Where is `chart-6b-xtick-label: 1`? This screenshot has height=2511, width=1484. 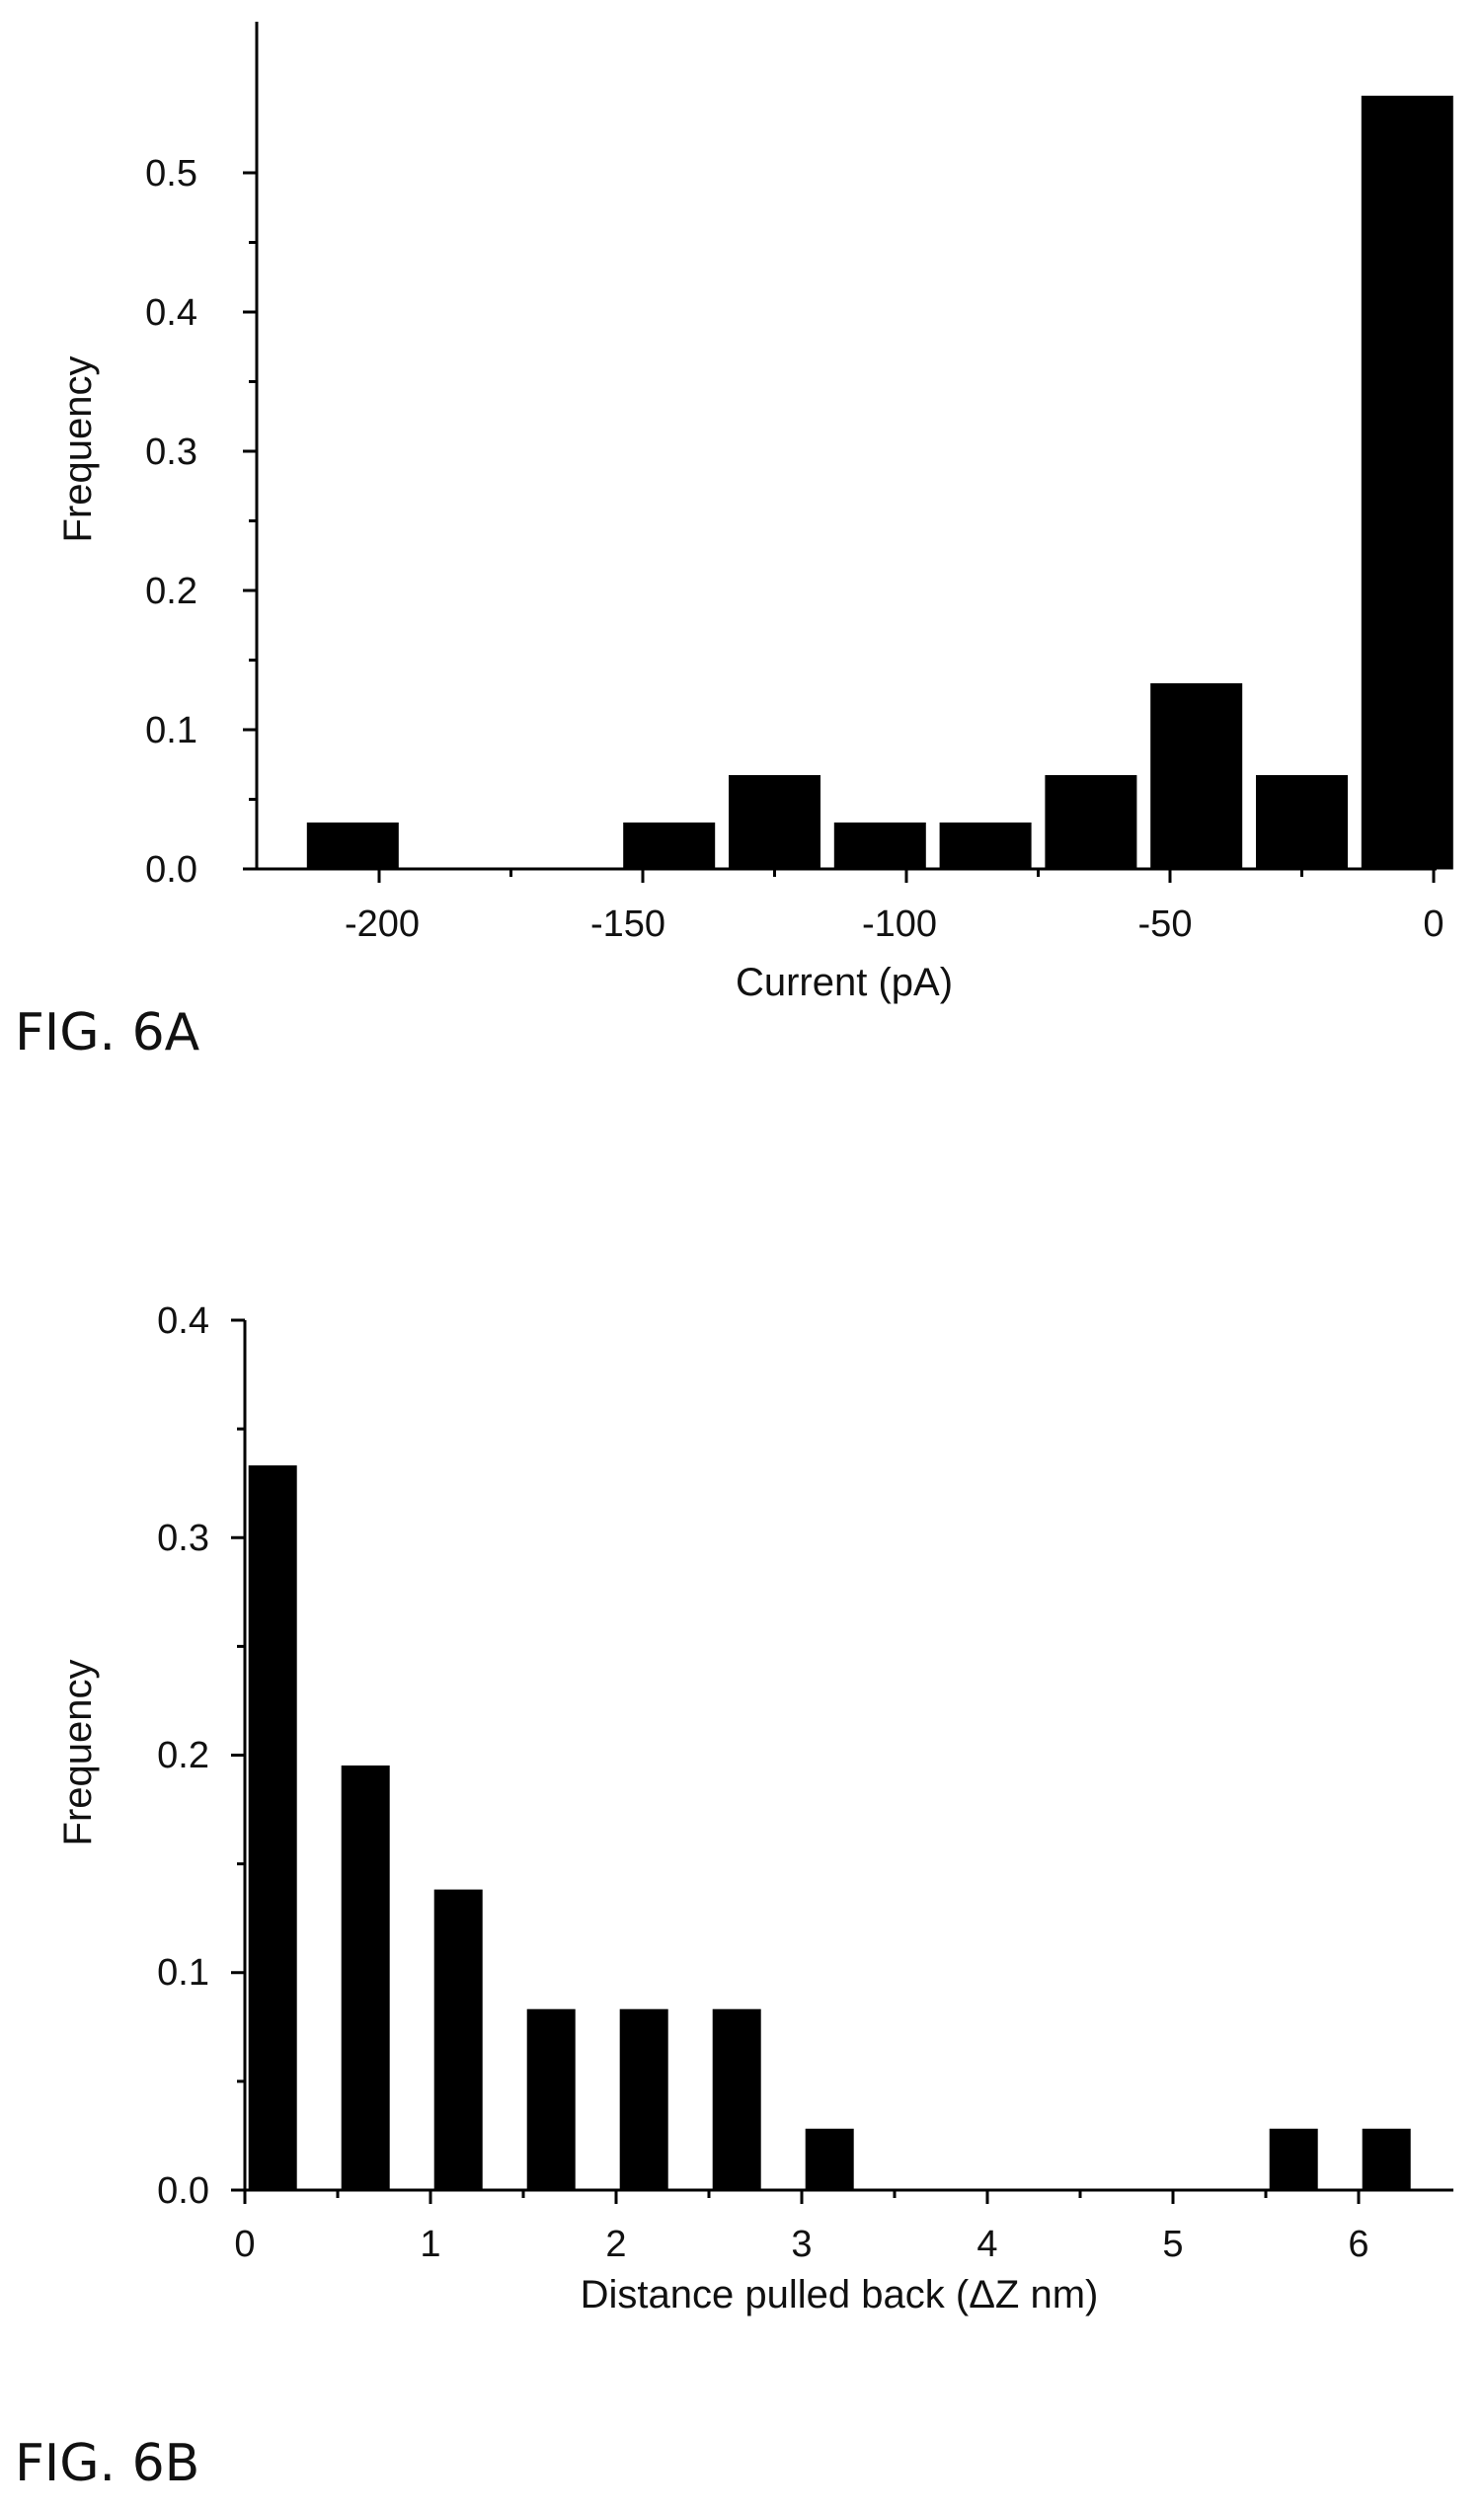 chart-6b-xtick-label: 1 is located at coordinates (430, 2244).